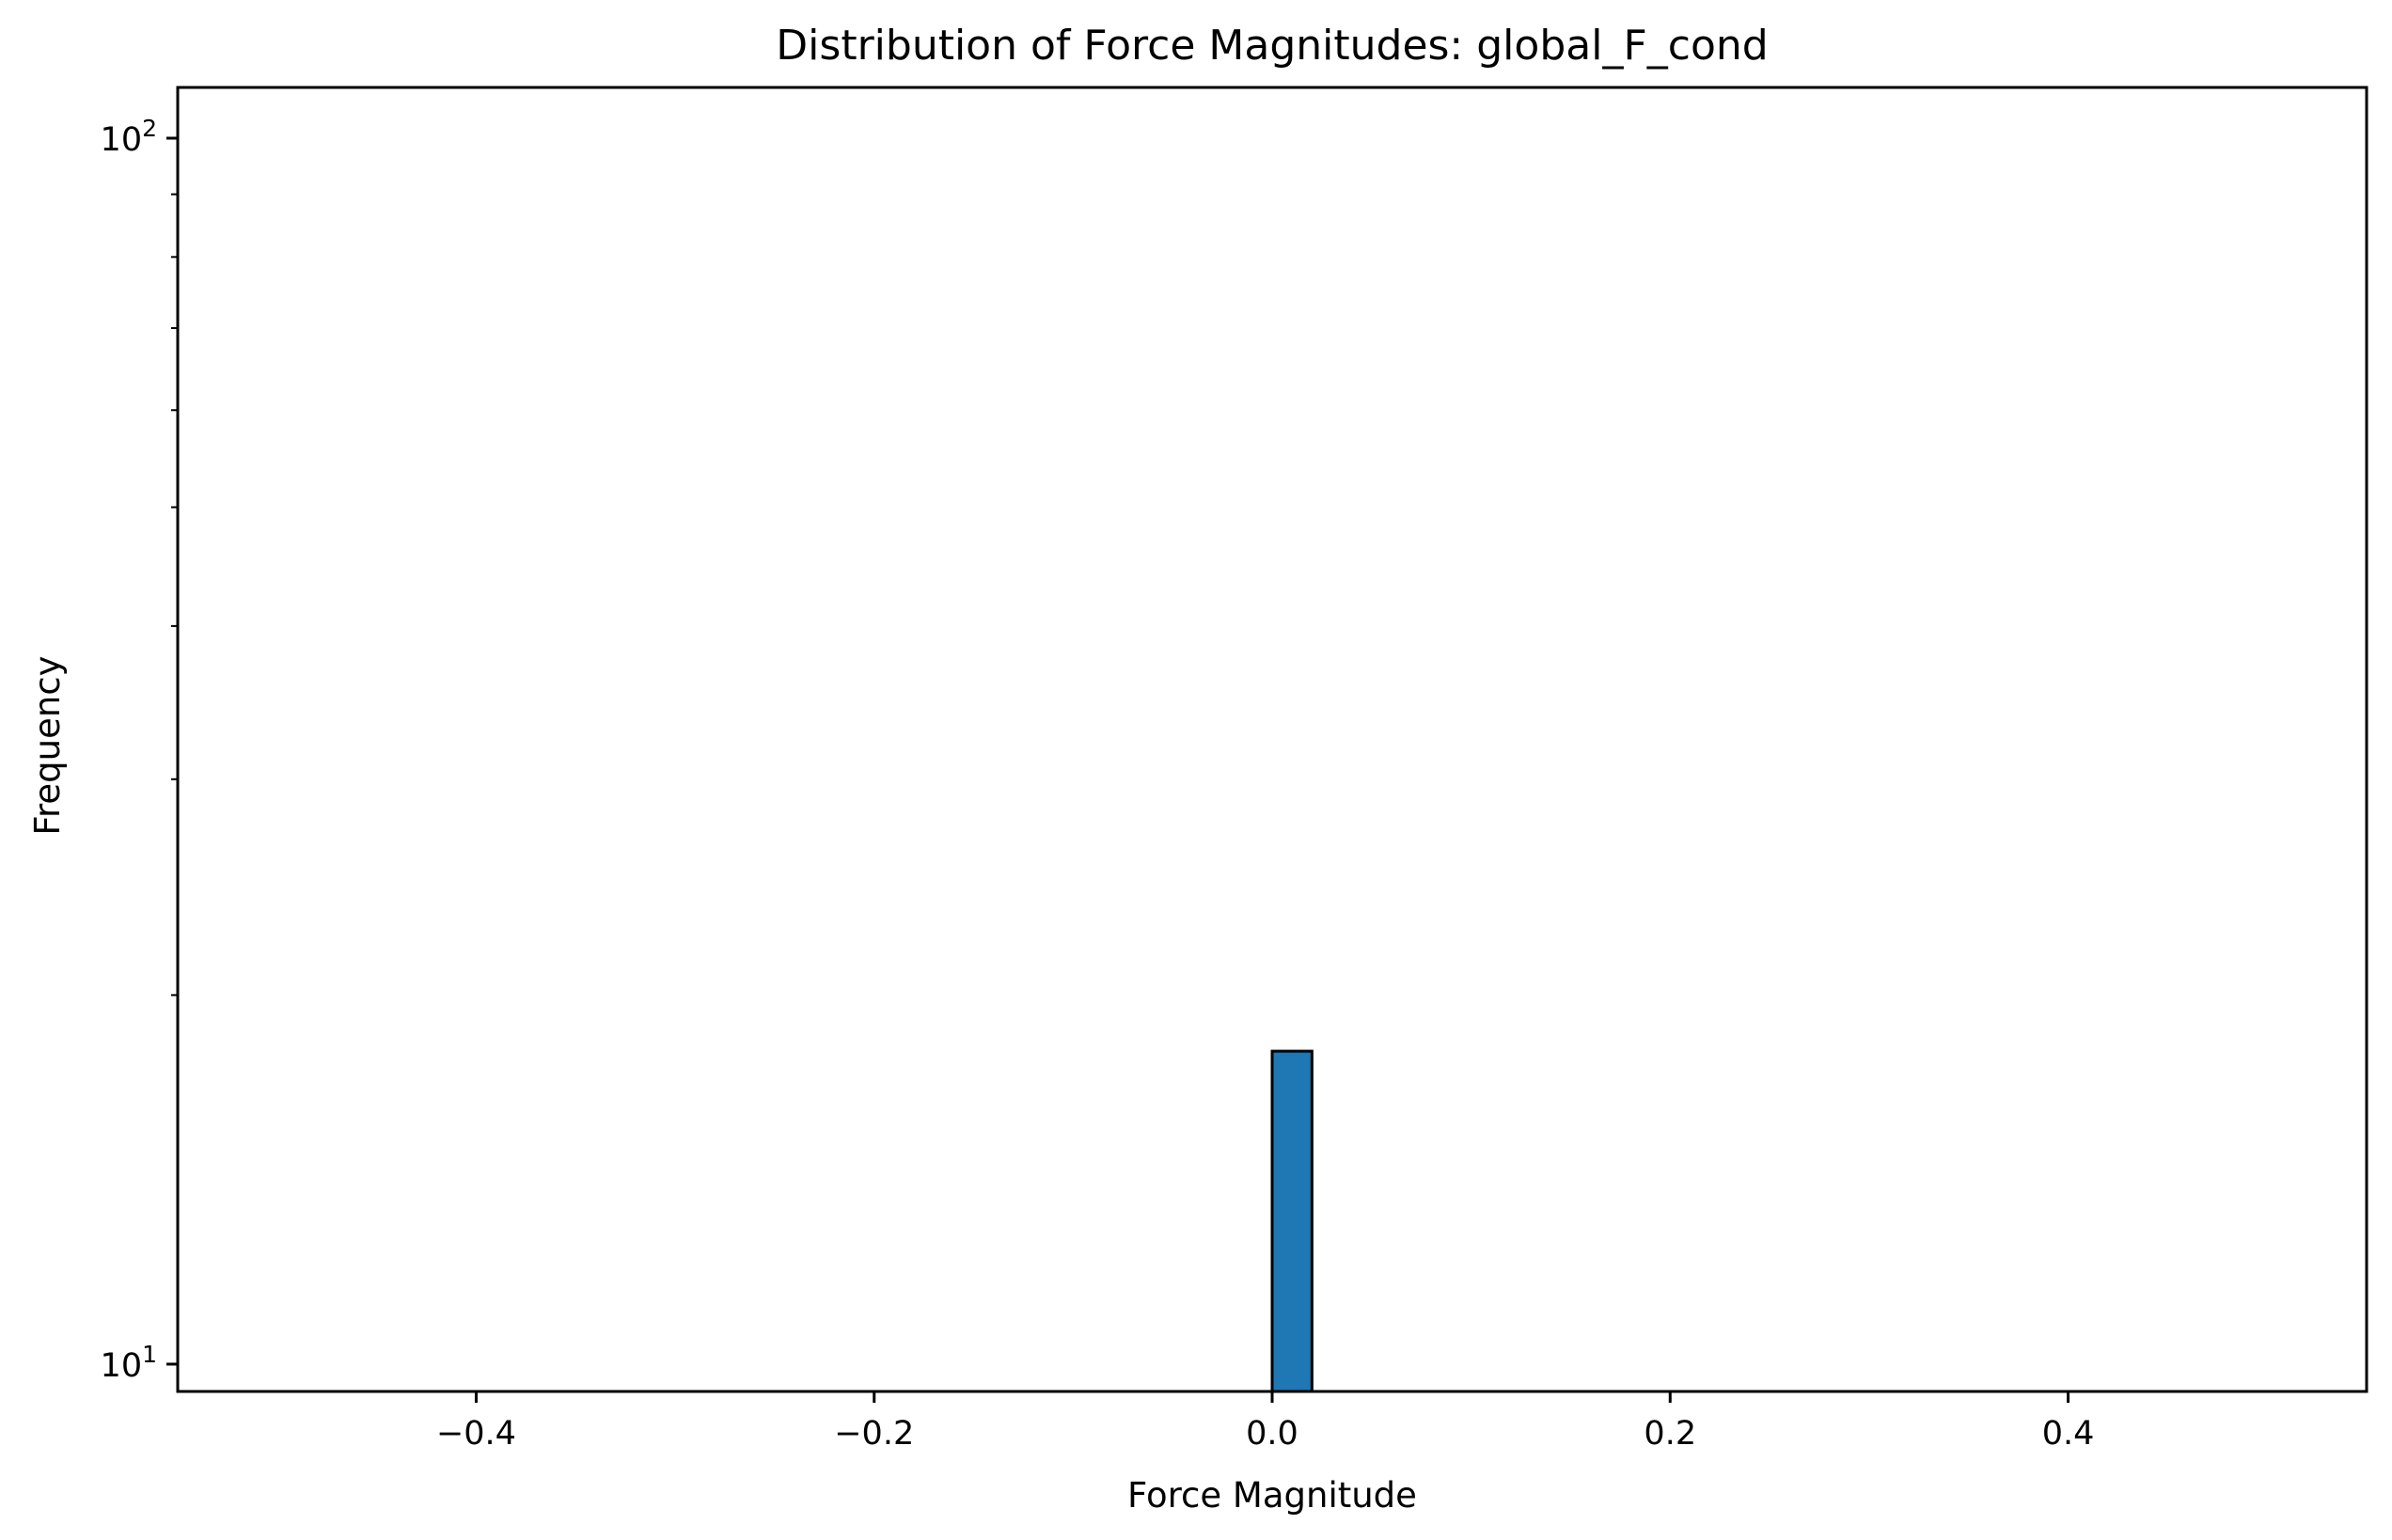 This screenshot has width=2392, height=1540. What do you see at coordinates (874, 1434) in the screenshot?
I see `x-tick-label: −0.2` at bounding box center [874, 1434].